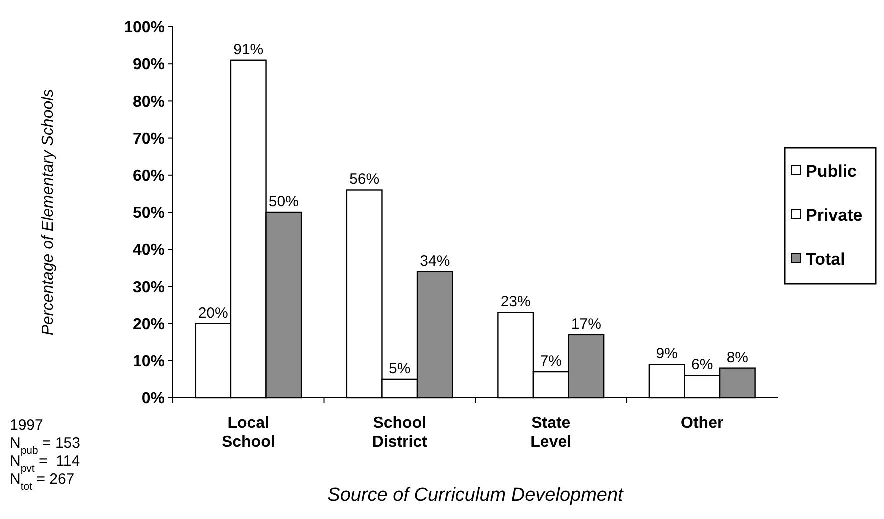 Image resolution: width=884 pixels, height=519 pixels. What do you see at coordinates (148, 139) in the screenshot?
I see `y-tick-label: 70%` at bounding box center [148, 139].